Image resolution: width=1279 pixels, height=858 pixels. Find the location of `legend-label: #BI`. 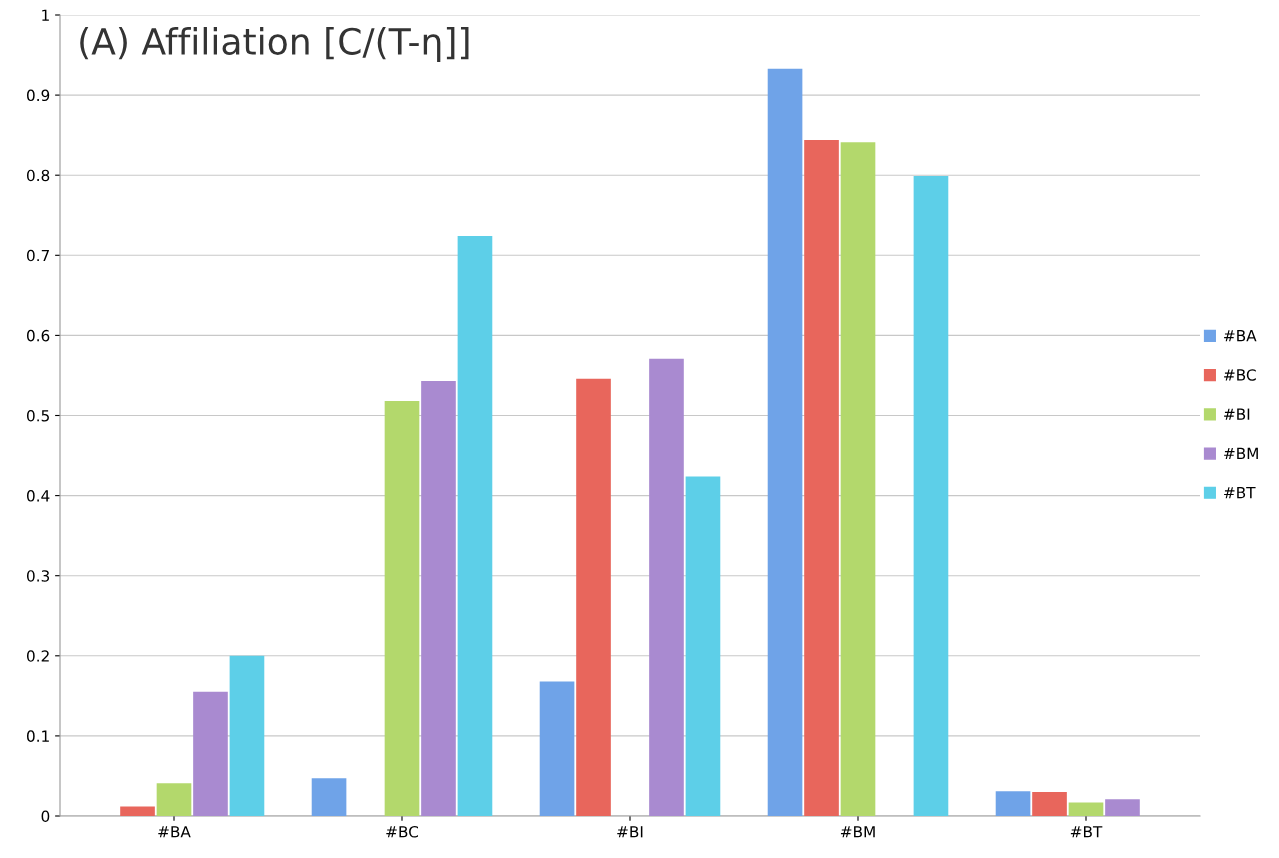

legend-label: #BI is located at coordinates (1237, 414).